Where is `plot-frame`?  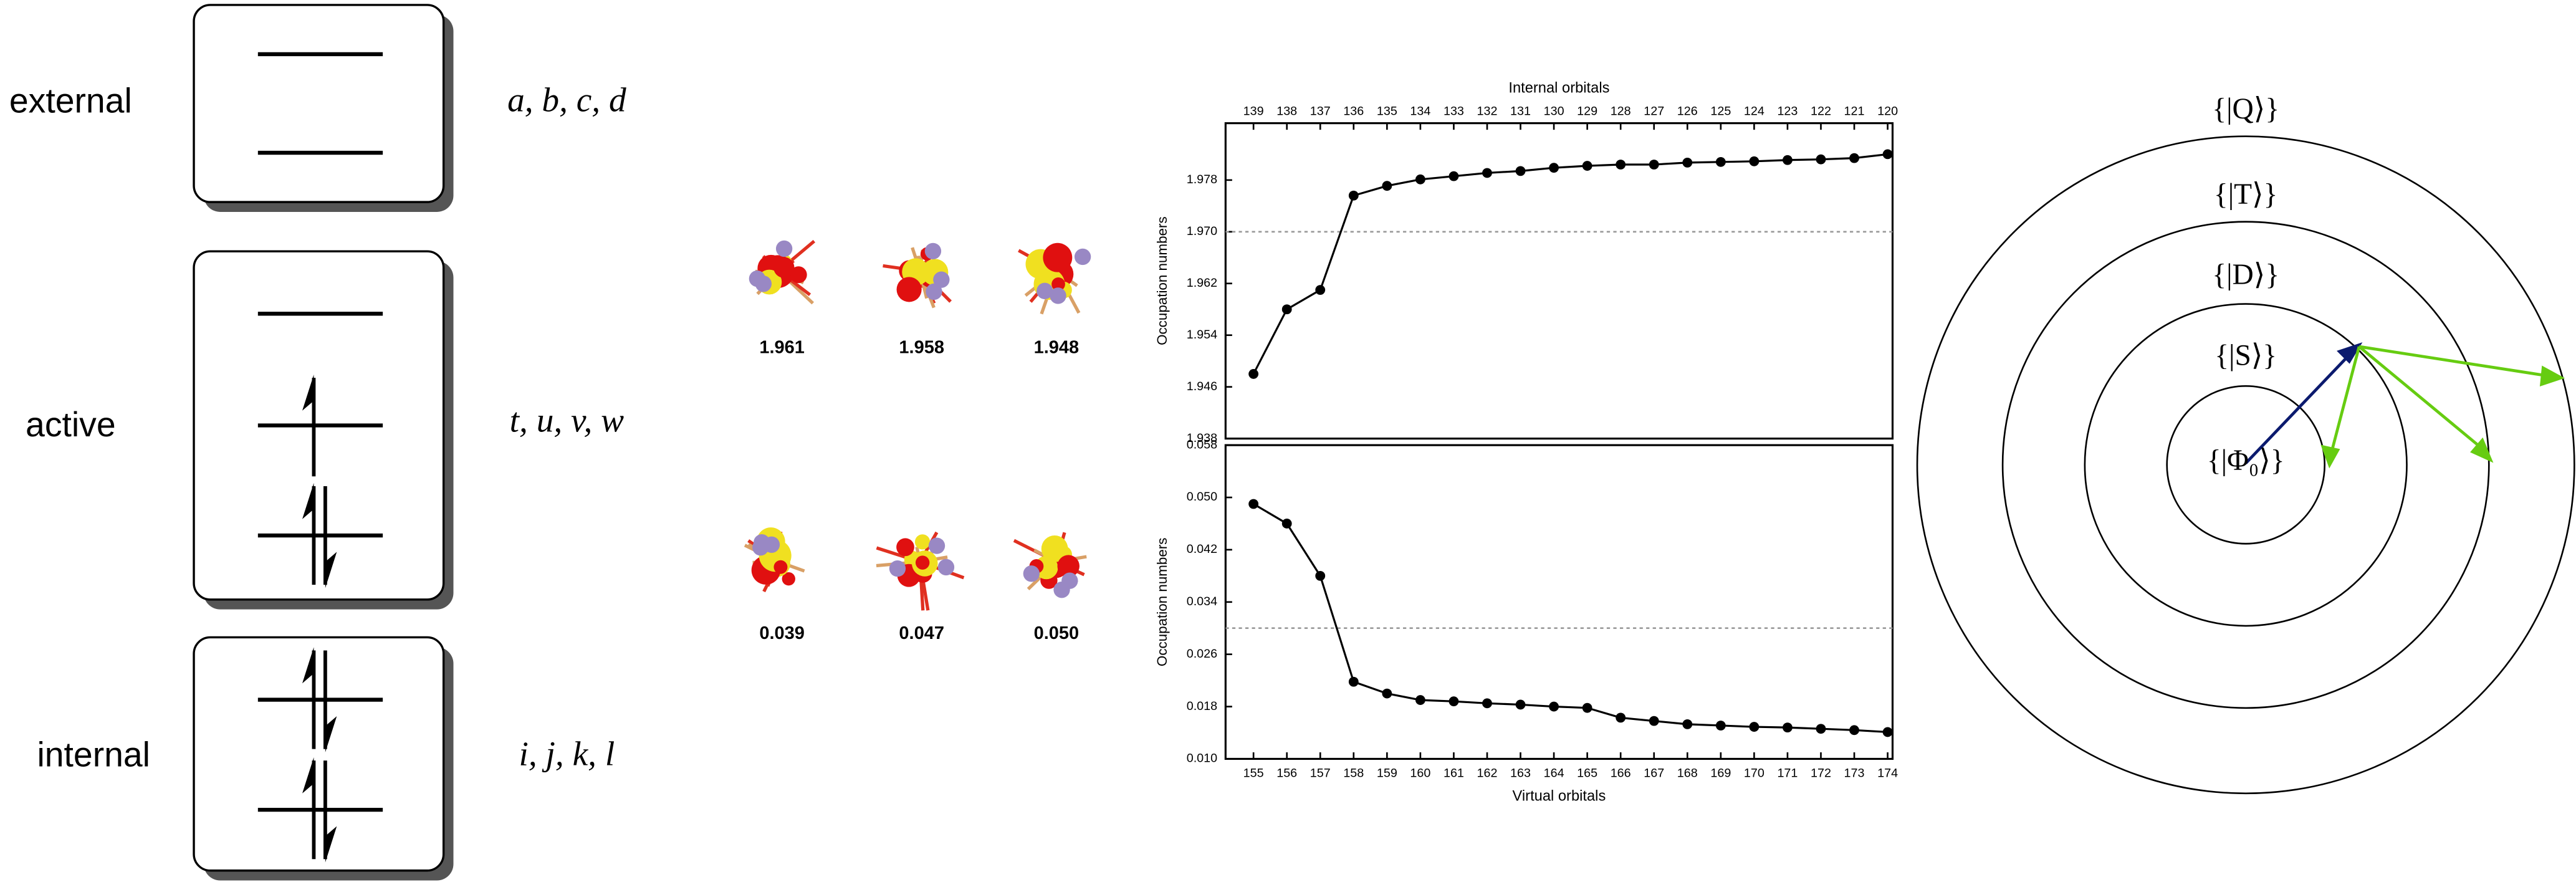
plot-frame is located at coordinates (1559, 281).